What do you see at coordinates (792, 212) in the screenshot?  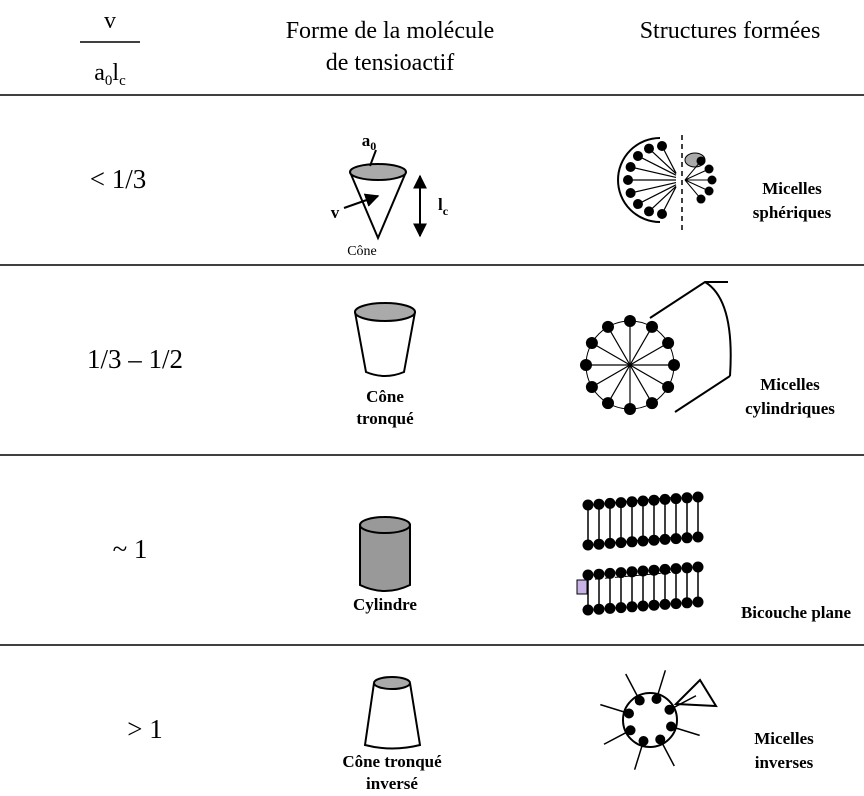 I see `structure-name: sphériques` at bounding box center [792, 212].